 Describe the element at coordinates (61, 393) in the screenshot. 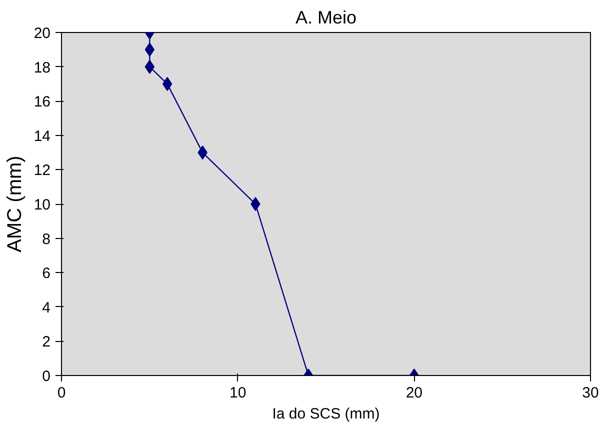

I see `x-tick-label: 0` at that location.